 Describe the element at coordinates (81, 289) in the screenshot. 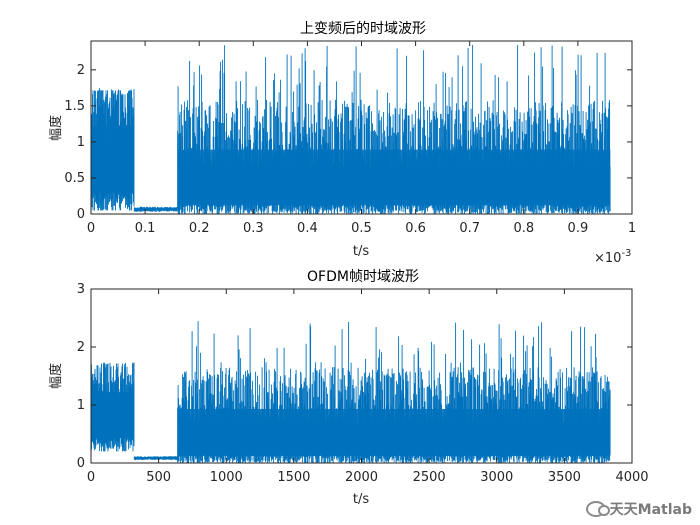

I see `y-tick-label: 3` at that location.